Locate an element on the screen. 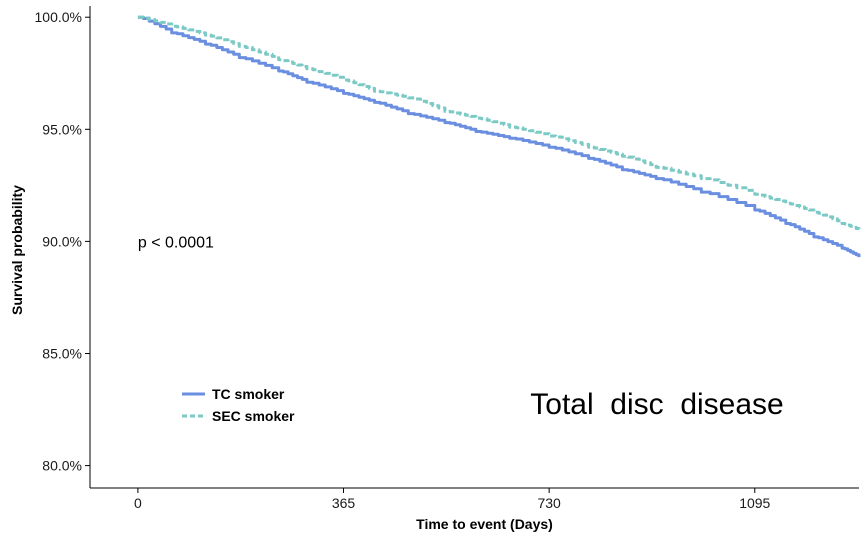 The width and height of the screenshot is (867, 543). y-axis-ticks: 80.0% 85.0% 90.0% 95.0% 100.0% is located at coordinates (62, 241).